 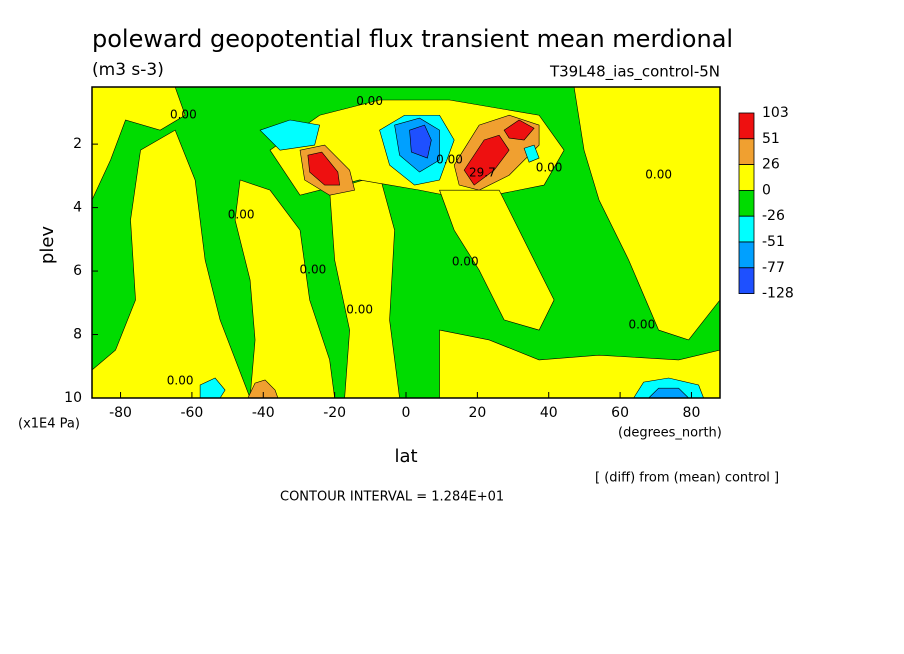 I want to click on x-tick-label: -40, so click(x=263, y=413).